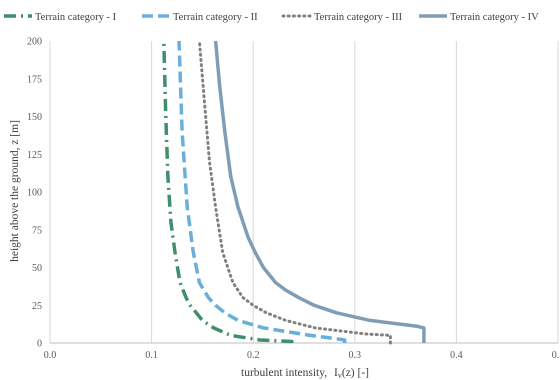 This screenshot has width=560, height=380. What do you see at coordinates (34, 79) in the screenshot?
I see `y-tick-label-7: 175` at bounding box center [34, 79].